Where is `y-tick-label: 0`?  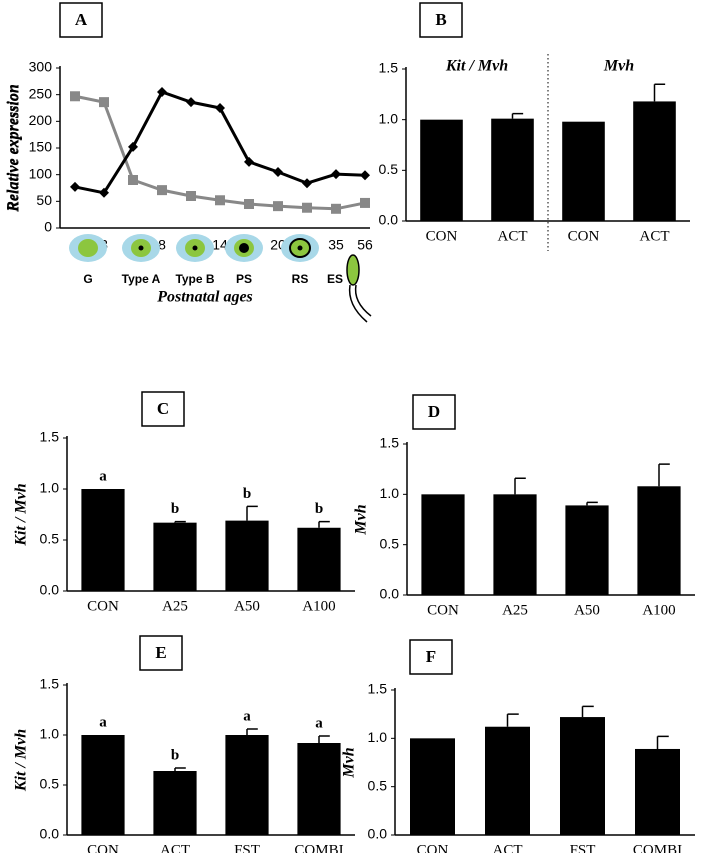 y-tick-label: 0 is located at coordinates (48, 227).